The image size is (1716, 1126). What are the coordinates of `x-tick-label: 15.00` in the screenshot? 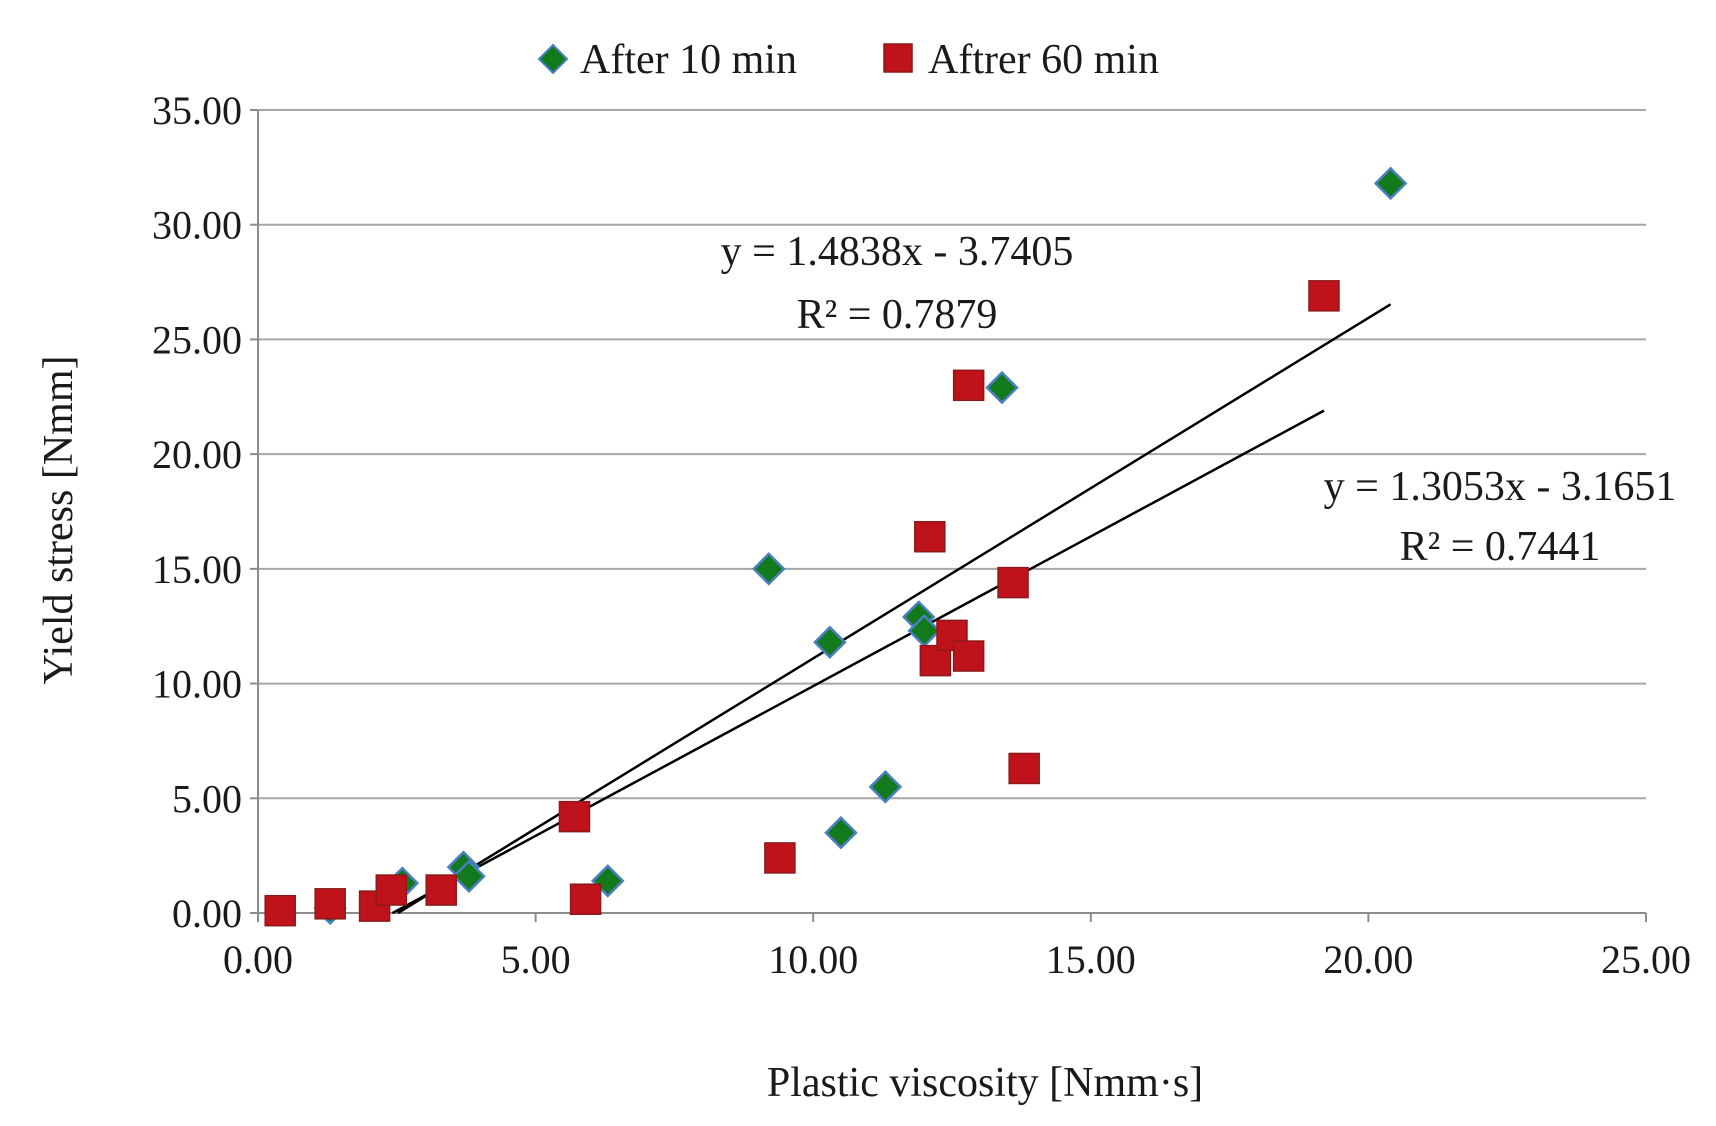 It's located at (1091, 959).